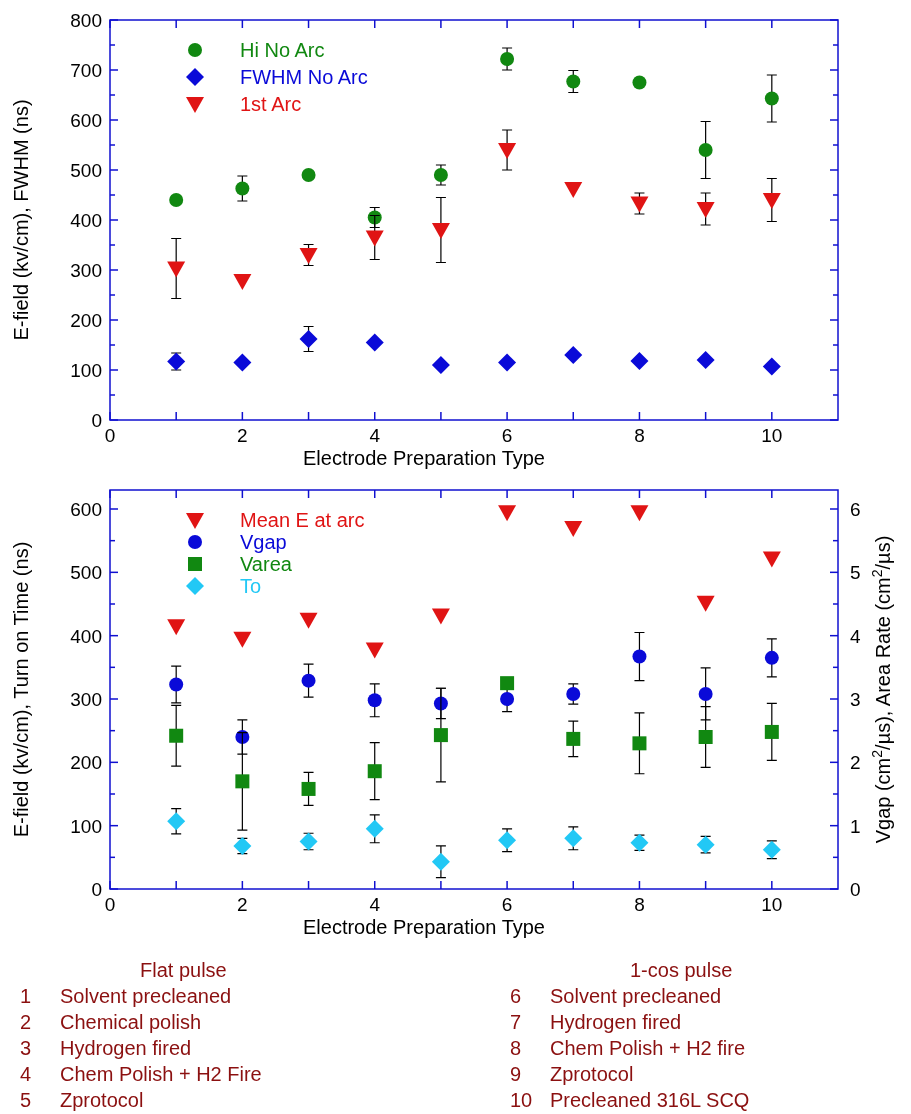 Image resolution: width=911 pixels, height=1114 pixels. What do you see at coordinates (251, 586) in the screenshot?
I see `legend-label: To` at bounding box center [251, 586].